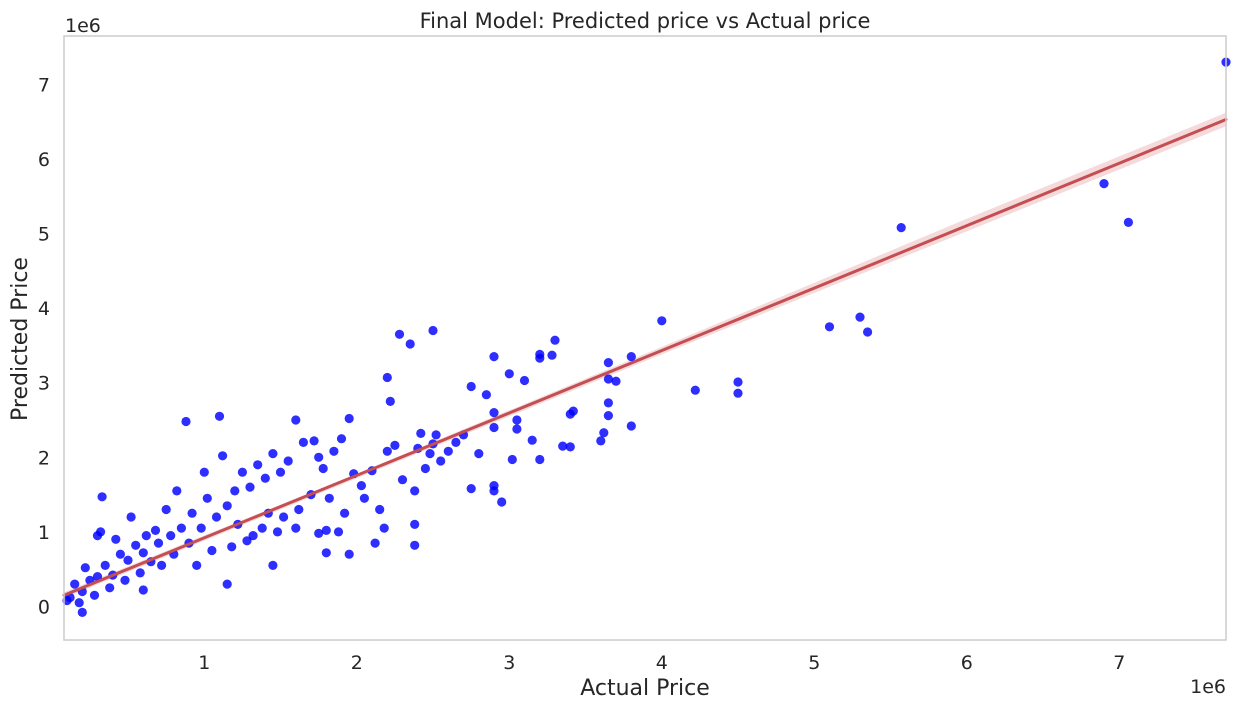  Describe the element at coordinates (1119, 663) in the screenshot. I see `x-tick-label: 7` at that location.